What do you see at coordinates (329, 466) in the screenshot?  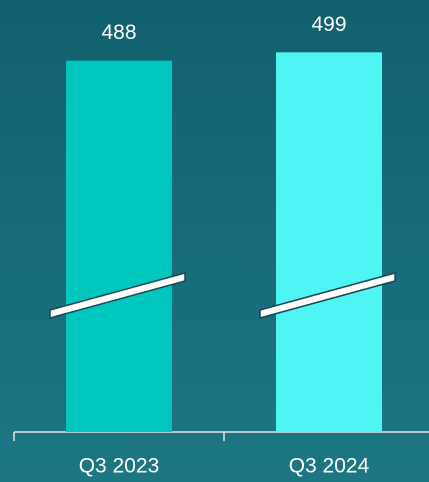 I see `x-tick-label: Q3 2024` at bounding box center [329, 466].